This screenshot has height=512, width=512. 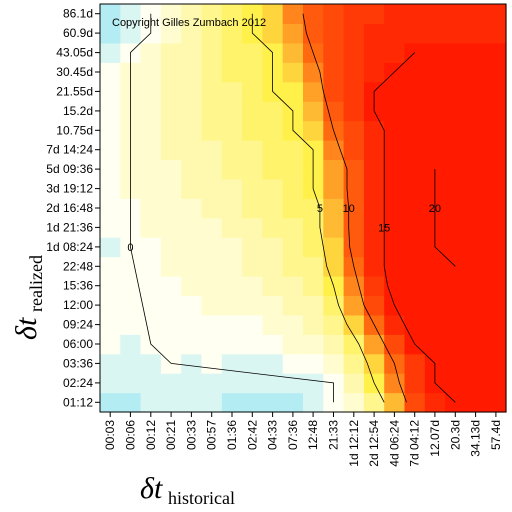 What do you see at coordinates (26, 328) in the screenshot?
I see `y-axis-symbol: δt` at bounding box center [26, 328].